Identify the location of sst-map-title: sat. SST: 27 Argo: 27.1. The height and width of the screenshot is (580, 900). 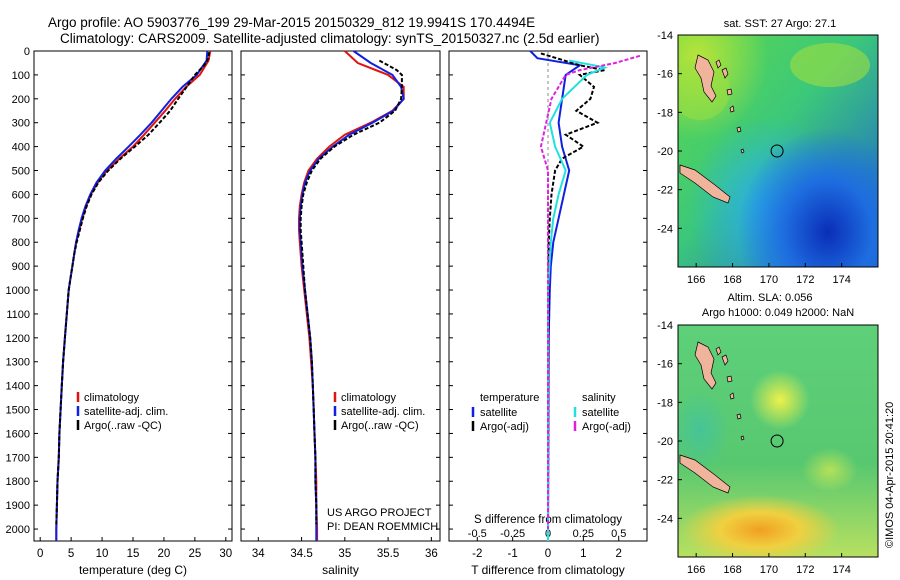
(780, 24).